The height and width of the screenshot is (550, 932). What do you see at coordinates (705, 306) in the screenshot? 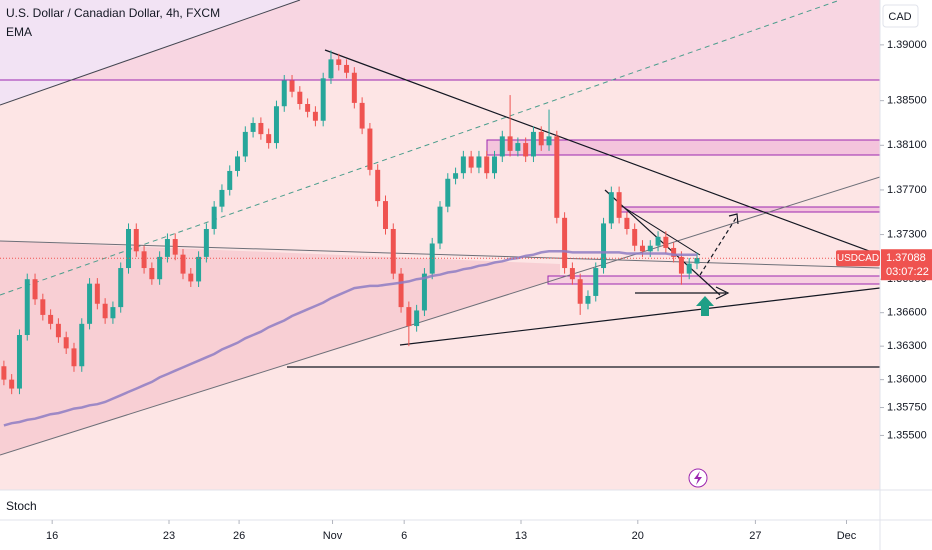
I see `up-arrow` at bounding box center [705, 306].